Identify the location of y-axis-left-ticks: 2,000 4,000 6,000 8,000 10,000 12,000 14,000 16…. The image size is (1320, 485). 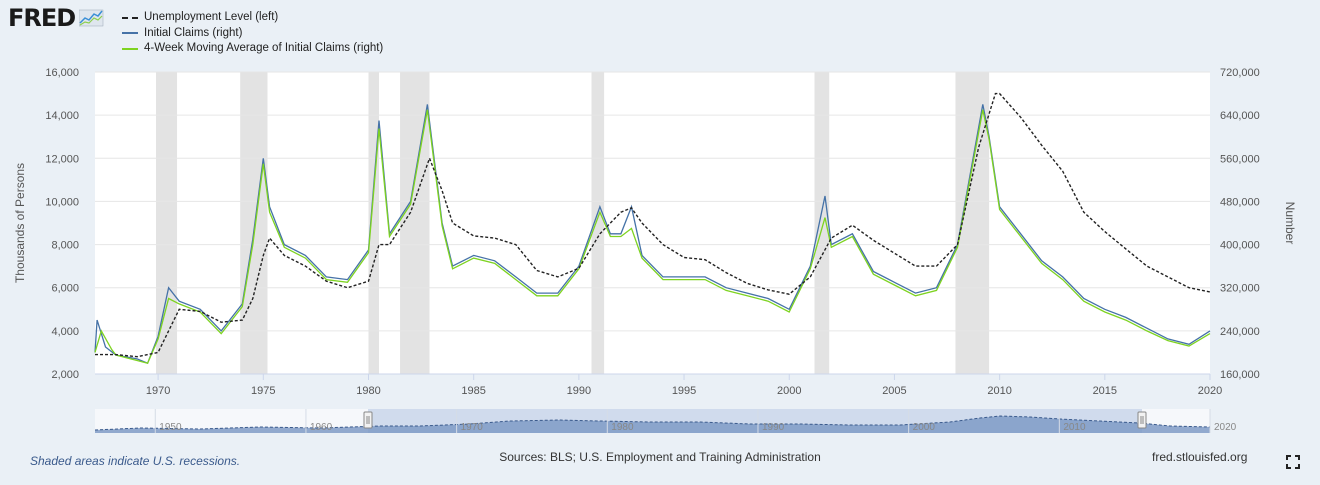
(62, 224).